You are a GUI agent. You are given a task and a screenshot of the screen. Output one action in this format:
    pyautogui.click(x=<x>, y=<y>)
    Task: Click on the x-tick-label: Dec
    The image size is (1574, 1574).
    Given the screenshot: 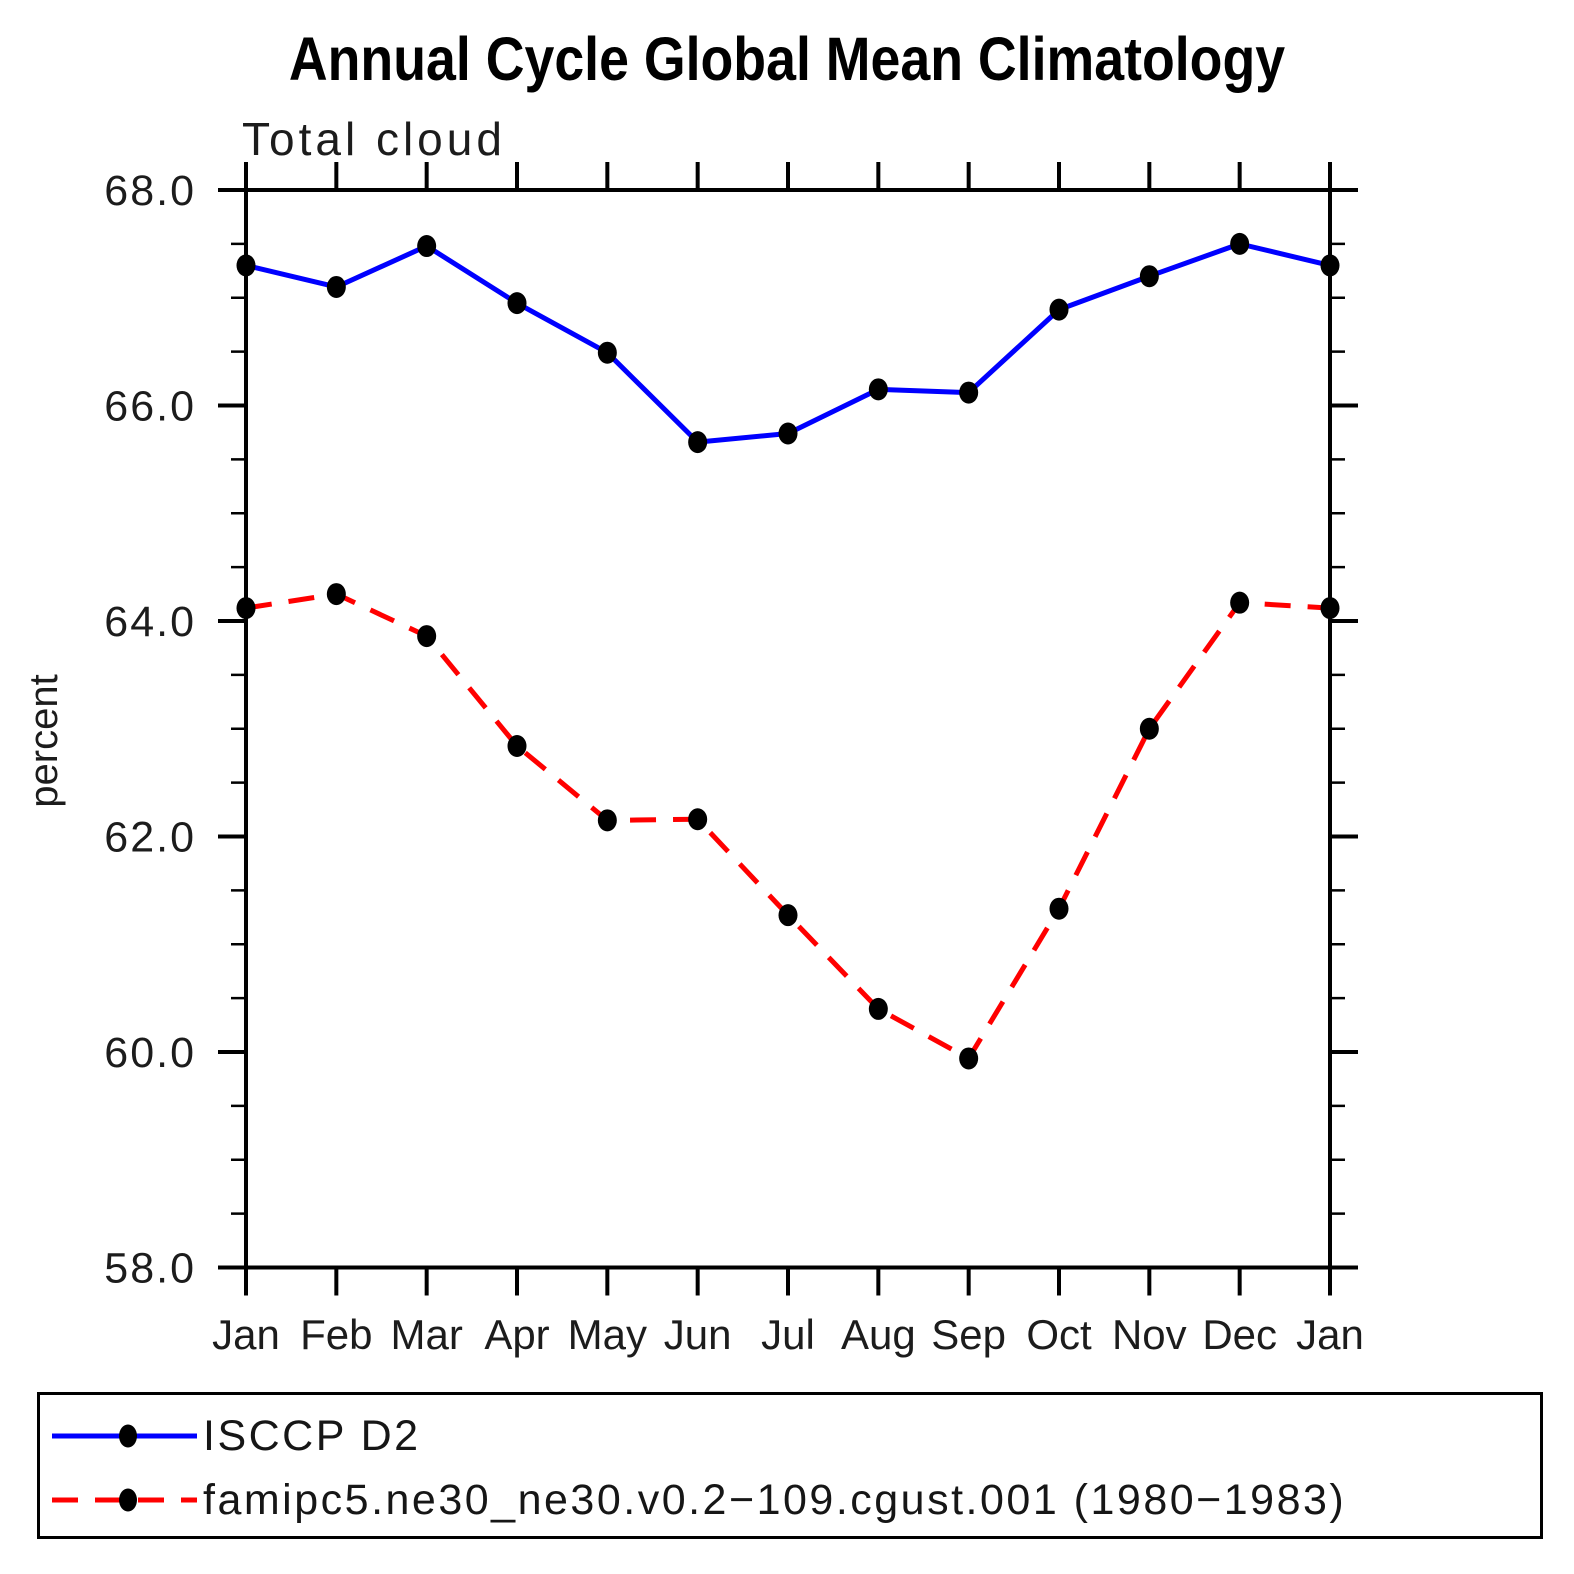 What is the action you would take?
    pyautogui.click(x=1239, y=1334)
    